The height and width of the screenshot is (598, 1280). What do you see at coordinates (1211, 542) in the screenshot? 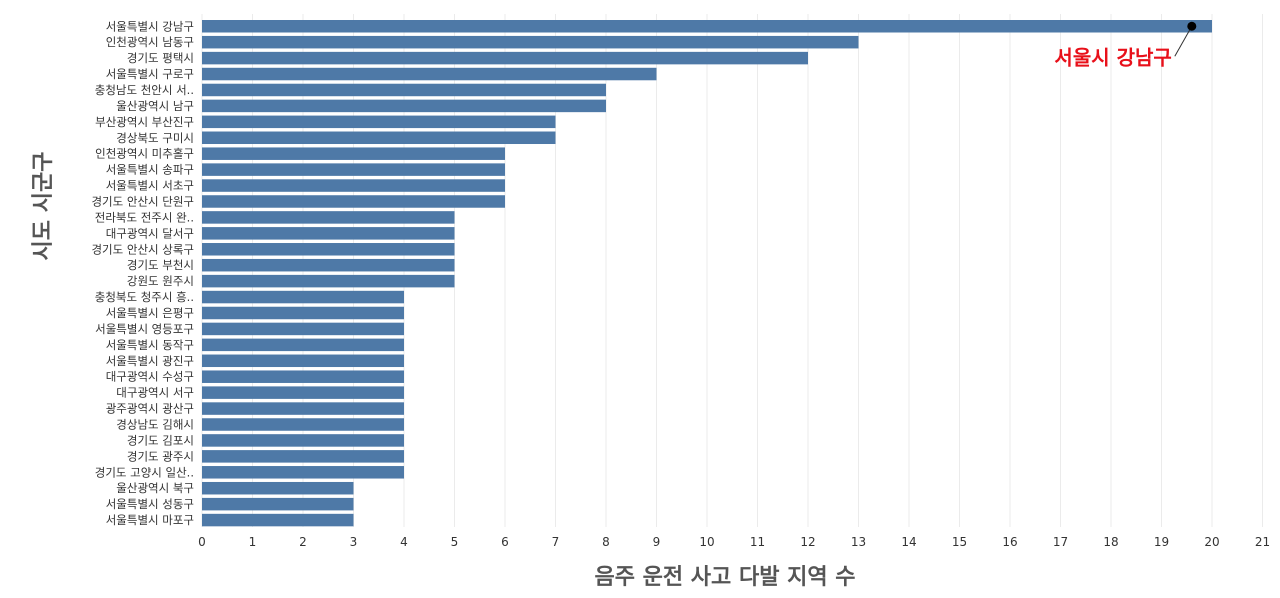
I see `x-tick-label: 20` at bounding box center [1211, 542].